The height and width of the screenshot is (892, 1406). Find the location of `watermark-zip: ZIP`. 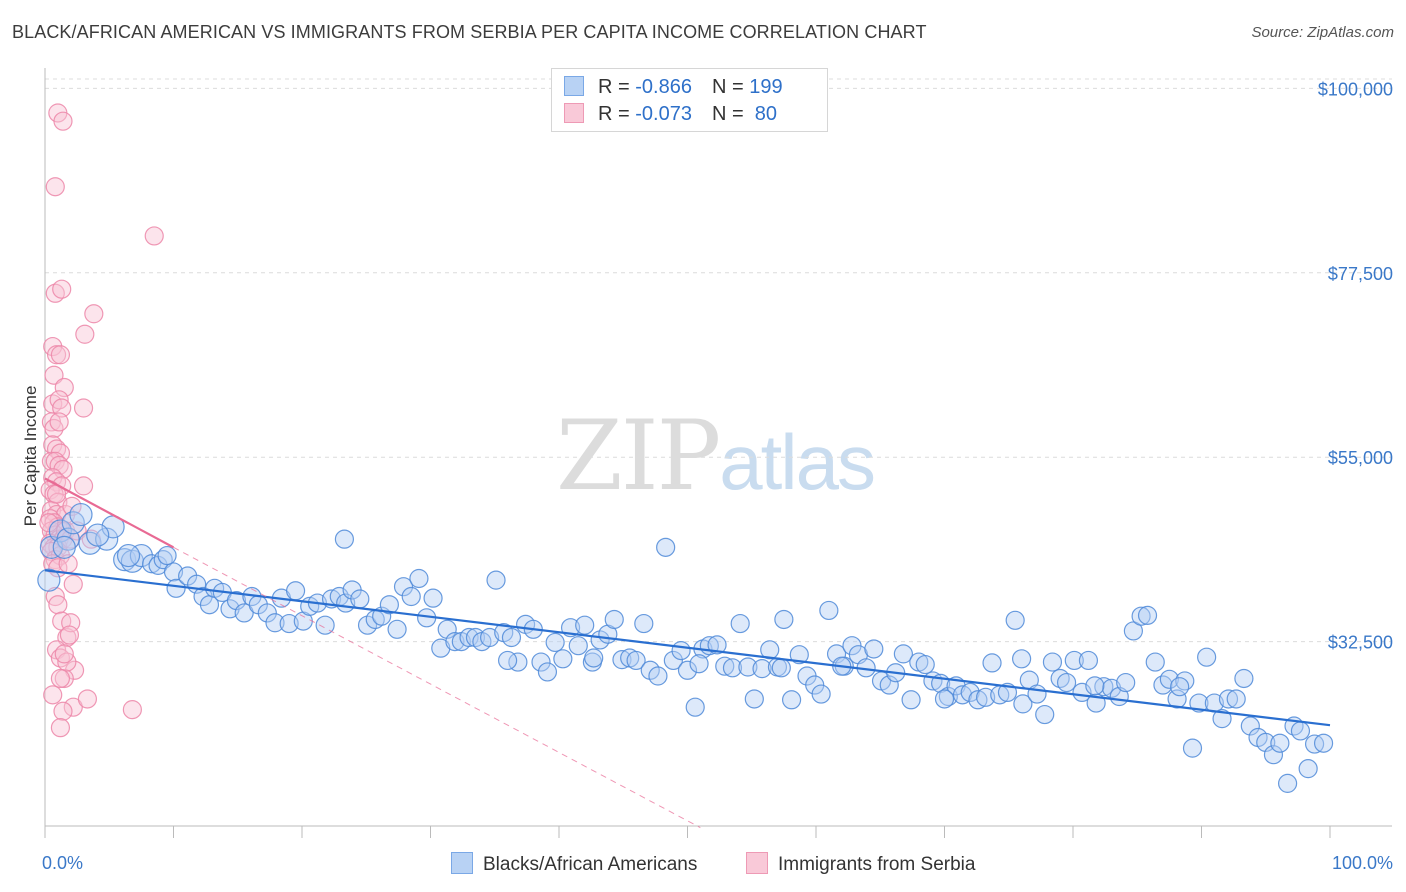

watermark-zip: ZIP is located at coordinates (638, 456).